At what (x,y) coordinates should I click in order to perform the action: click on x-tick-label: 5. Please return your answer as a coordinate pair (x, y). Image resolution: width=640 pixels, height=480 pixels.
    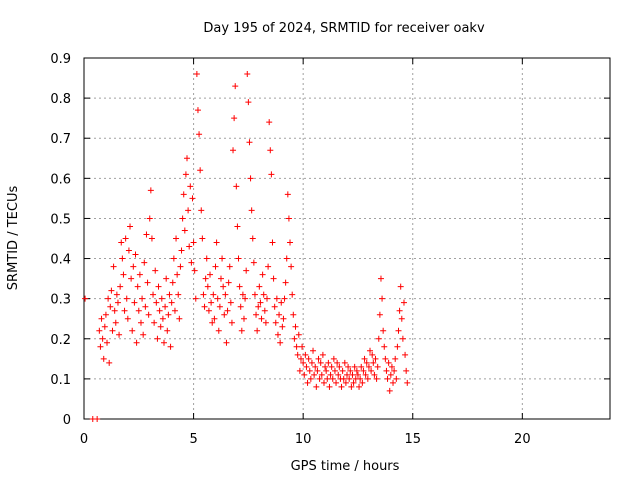
    Looking at the image, I should click on (193, 439).